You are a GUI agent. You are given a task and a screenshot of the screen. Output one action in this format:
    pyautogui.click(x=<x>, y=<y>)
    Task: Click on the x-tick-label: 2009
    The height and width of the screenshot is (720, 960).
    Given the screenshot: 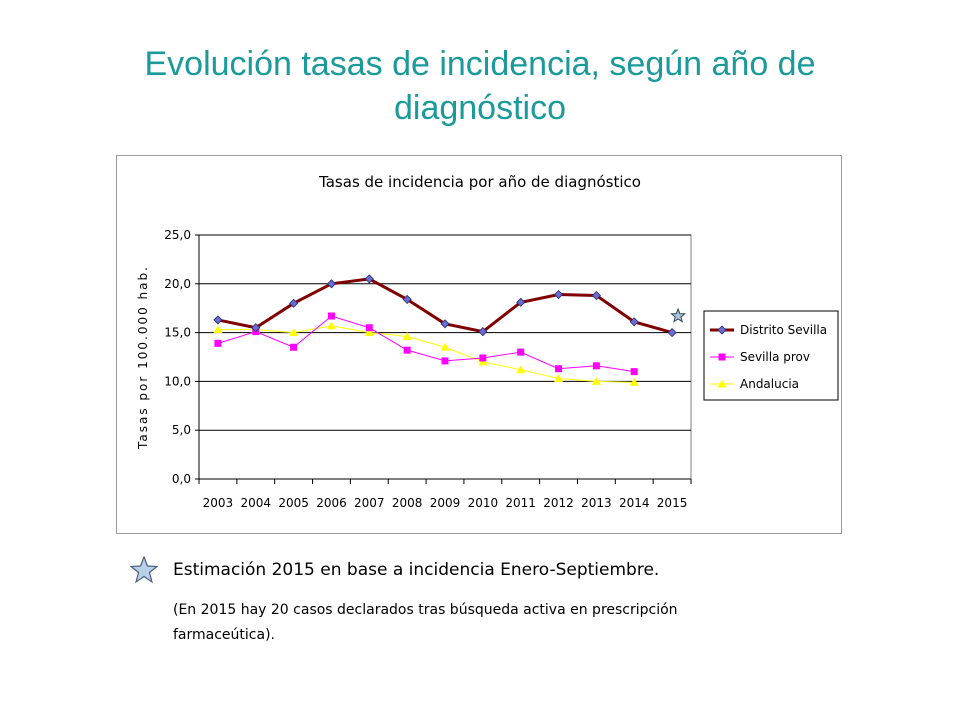 What is the action you would take?
    pyautogui.click(x=445, y=503)
    